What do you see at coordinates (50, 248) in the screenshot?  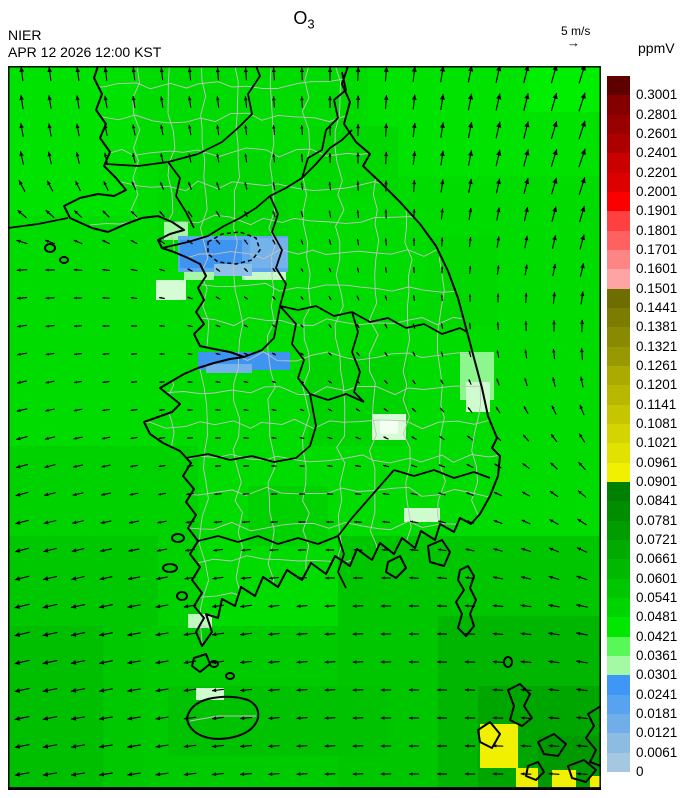 I see `northwest-islet` at bounding box center [50, 248].